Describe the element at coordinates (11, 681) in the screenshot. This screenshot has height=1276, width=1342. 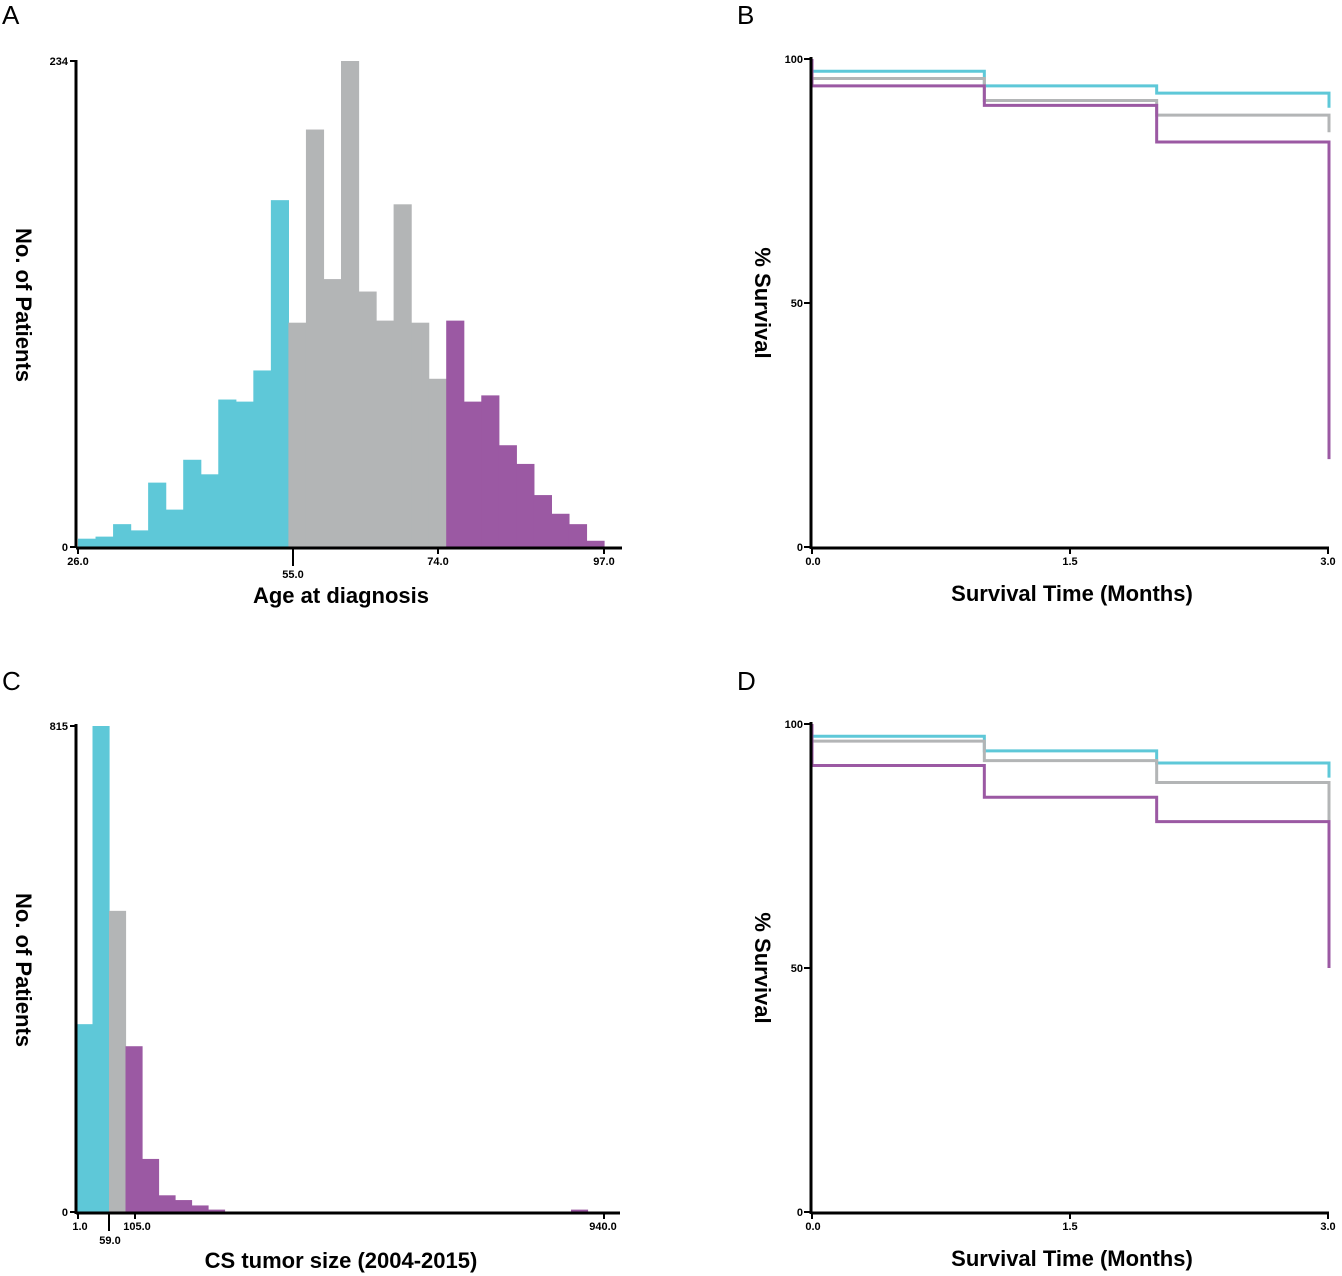
I see `panel-letter-c: C` at that location.